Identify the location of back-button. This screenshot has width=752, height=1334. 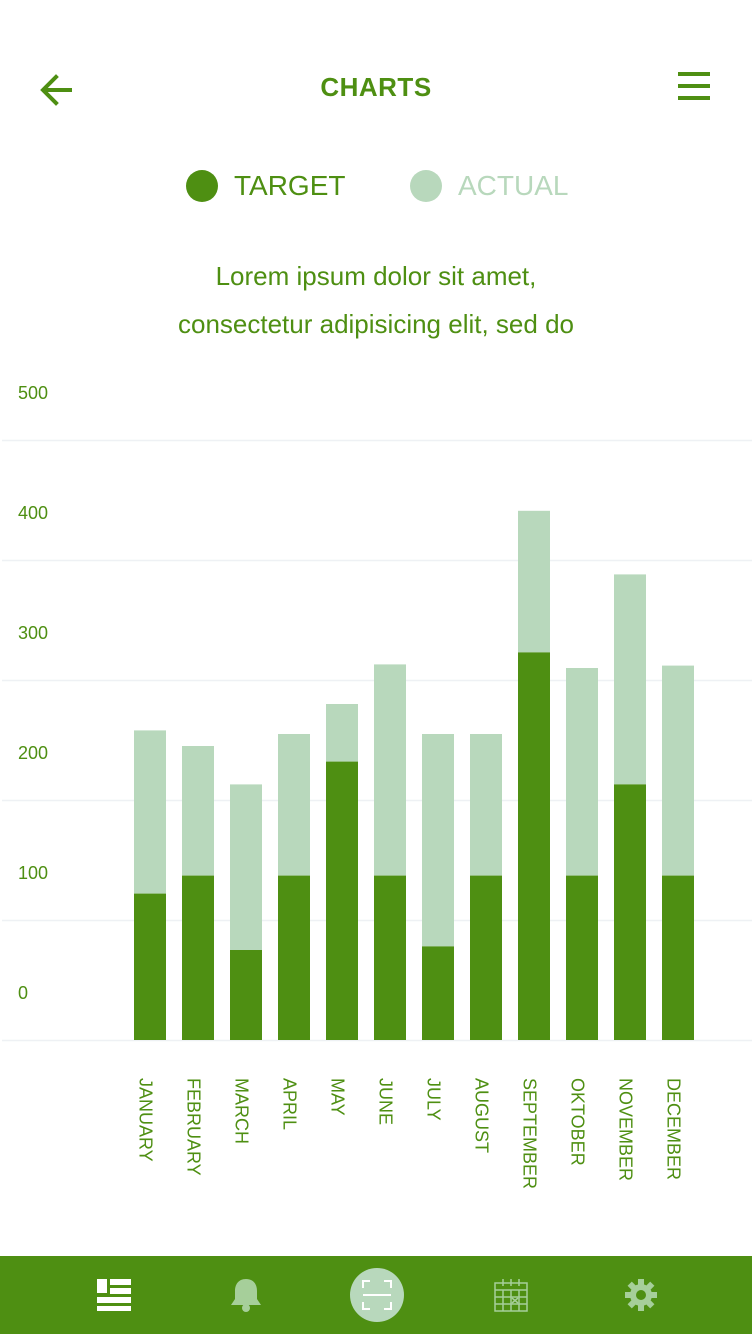
(56, 90).